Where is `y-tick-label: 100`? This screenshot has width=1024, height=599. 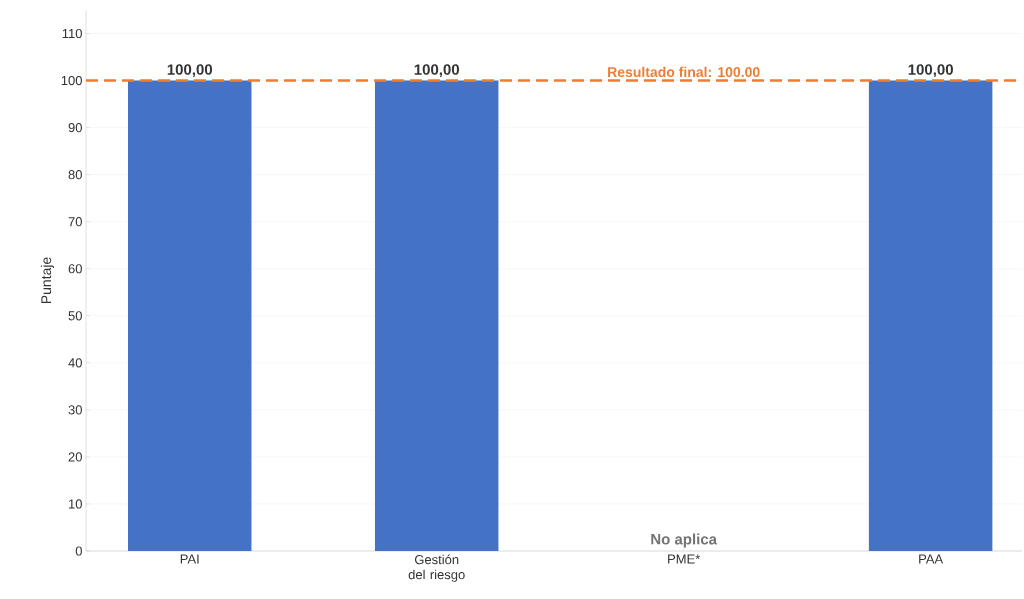 y-tick-label: 100 is located at coordinates (71, 80).